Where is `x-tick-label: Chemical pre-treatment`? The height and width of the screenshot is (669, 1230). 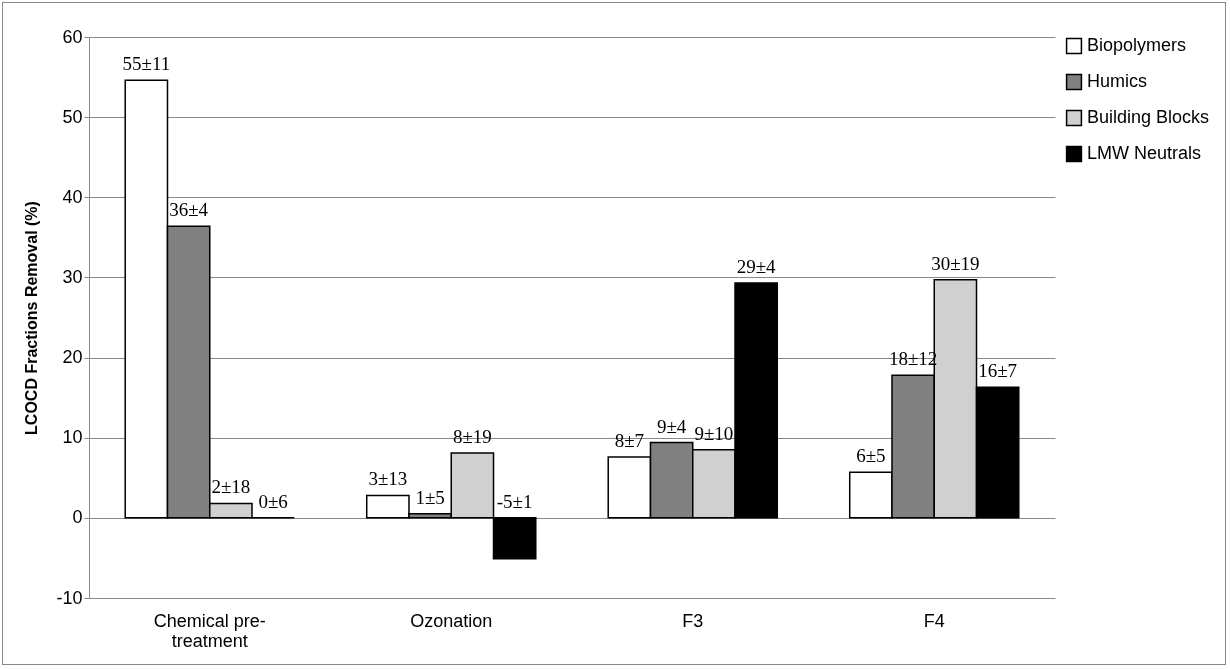 x-tick-label: Chemical pre-treatment is located at coordinates (209, 630).